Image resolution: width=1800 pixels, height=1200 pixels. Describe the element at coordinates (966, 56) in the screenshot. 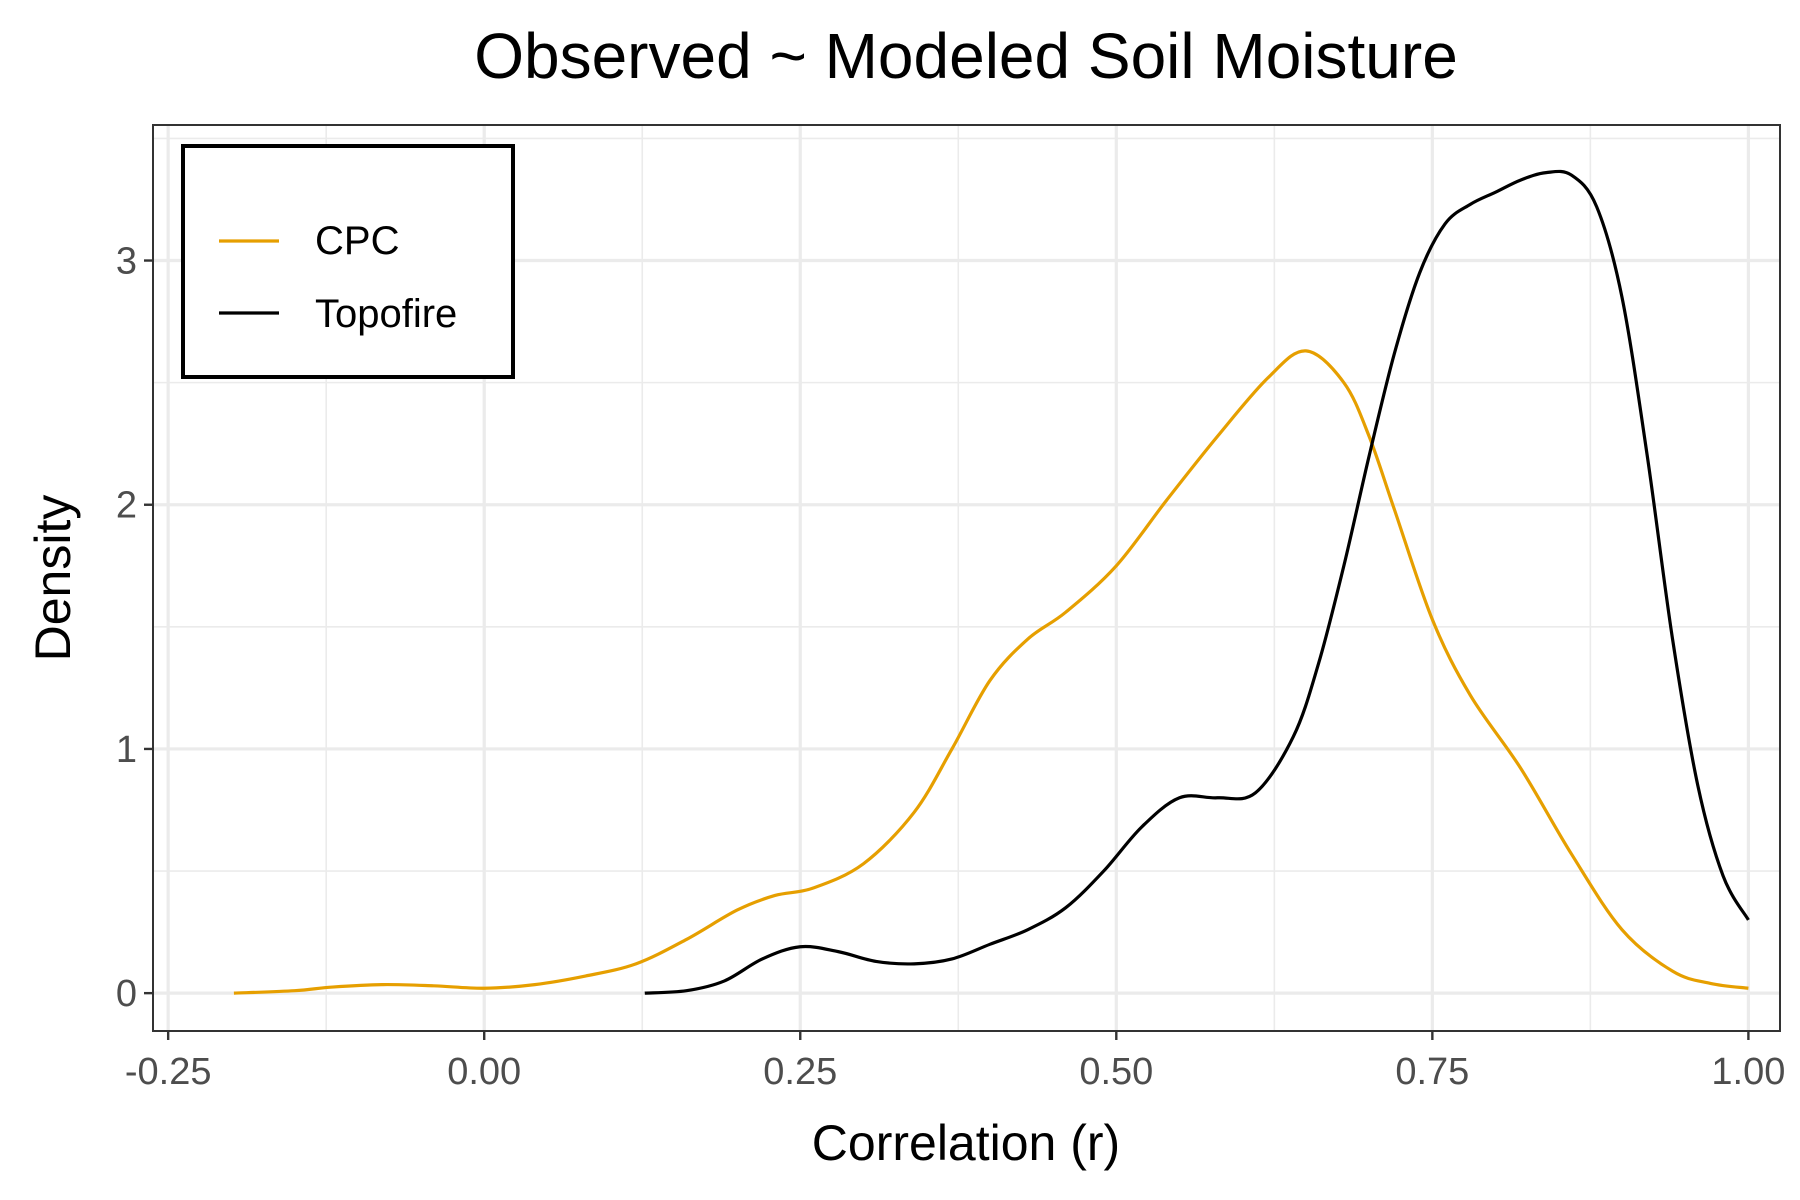

I see `chart-title: Observed ~ Modeled Soil Moisture` at that location.